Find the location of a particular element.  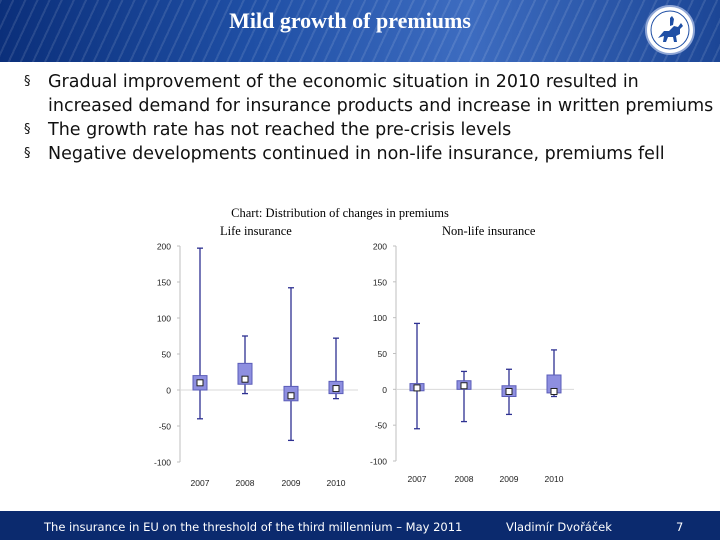

life-insurance-chart: 200 150 100 50 0 -50 -100 2007 2008 2009 2010 is located at coordinates (257, 365).